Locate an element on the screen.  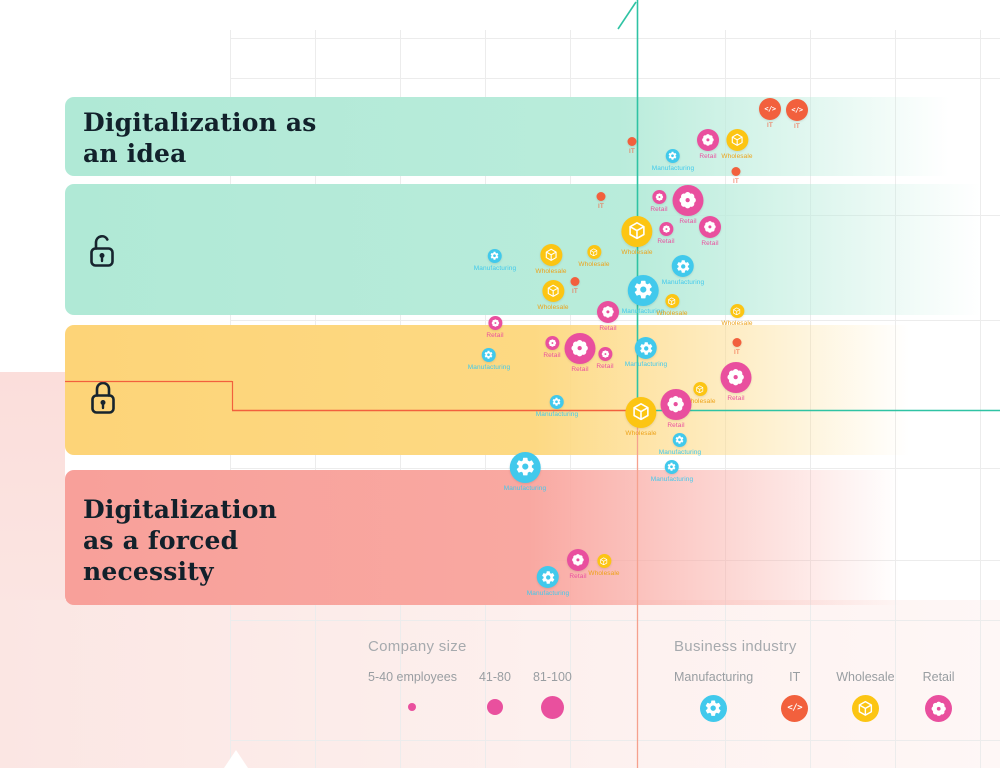
manufacturing-label: Manufacturing is located at coordinates (714, 677).